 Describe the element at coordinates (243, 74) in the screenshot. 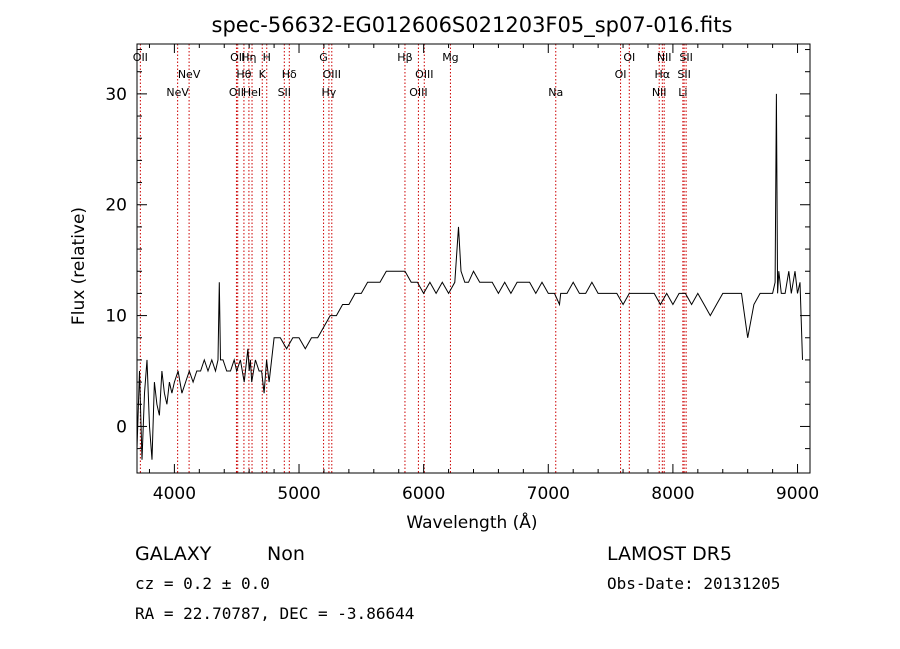

I see `emission-line-label: Hθ` at that location.